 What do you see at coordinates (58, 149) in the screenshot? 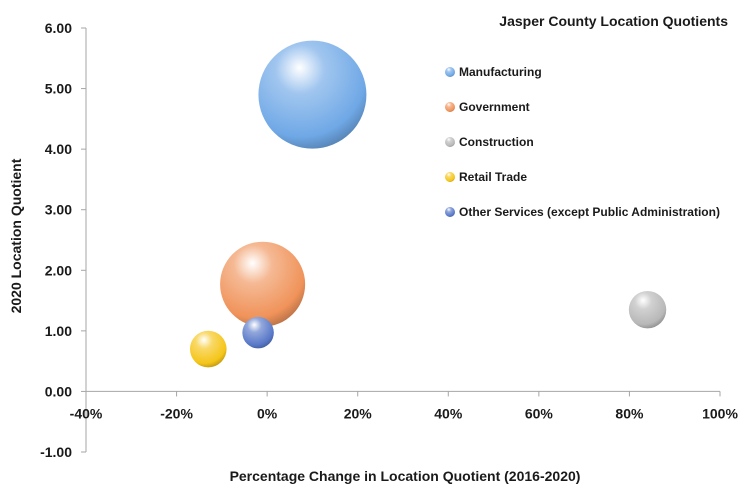
I see `y-tick-label: 4.00` at bounding box center [58, 149].